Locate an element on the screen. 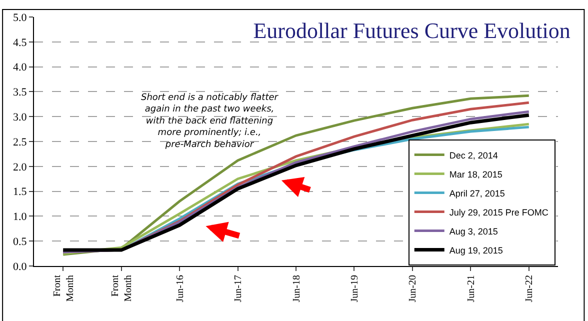  y-tick-label: 3.5 is located at coordinates (20, 92).